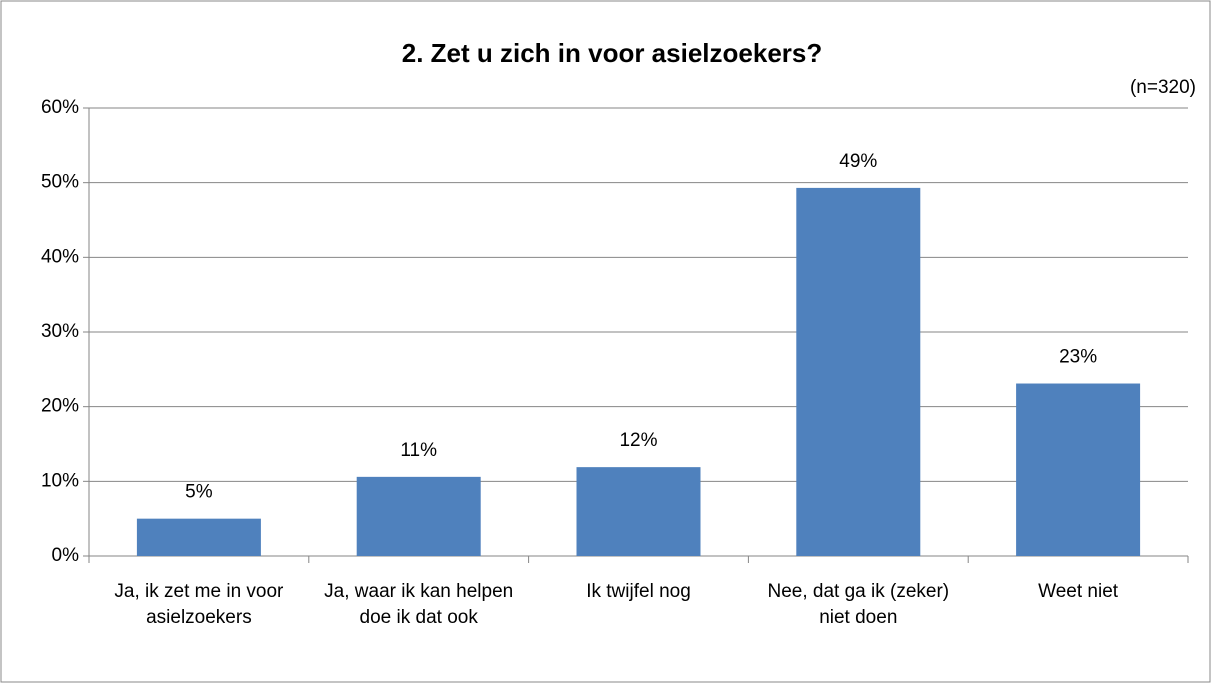  What do you see at coordinates (60, 182) in the screenshot?
I see `y-tick-label: 50%` at bounding box center [60, 182].